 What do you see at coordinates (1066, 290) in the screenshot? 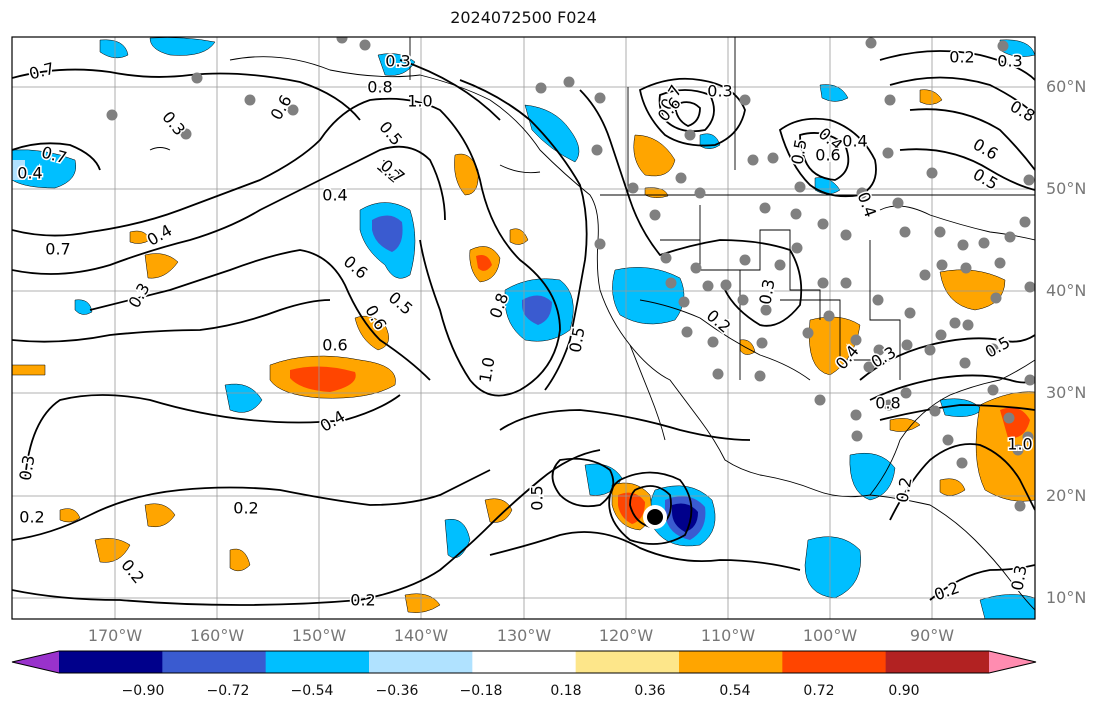
I see `lat-label-40n: 40°N` at bounding box center [1066, 290].